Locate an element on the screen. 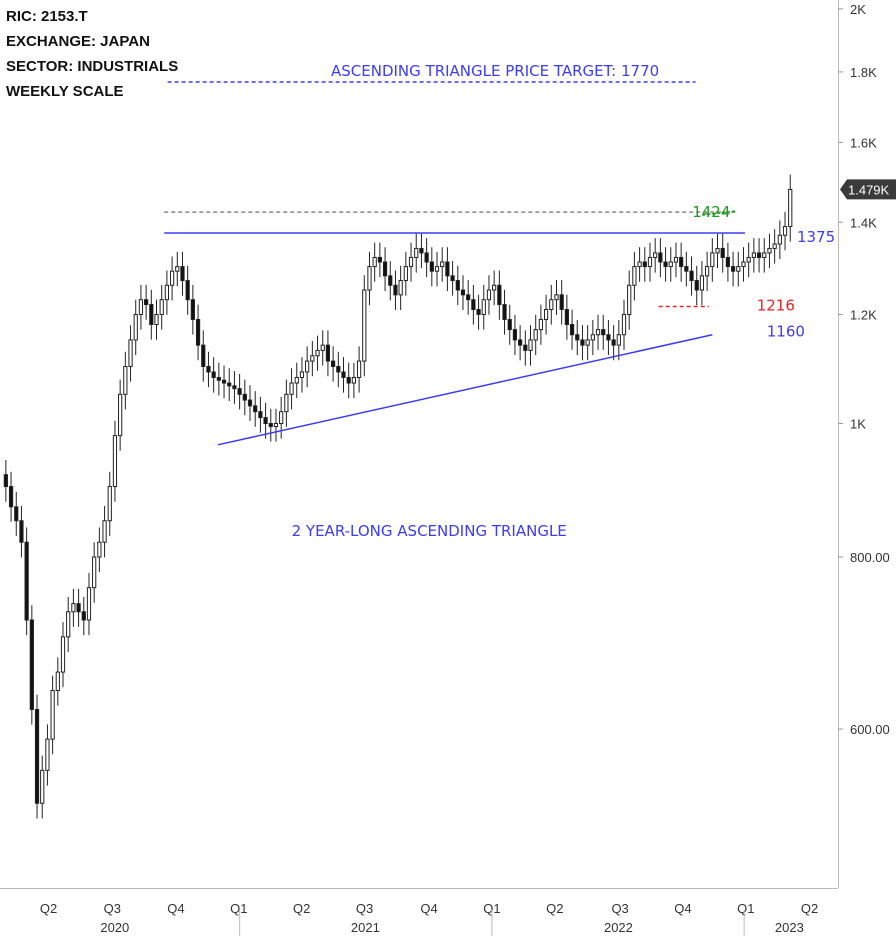 This screenshot has height=936, width=896. info-scale: WEEKLY SCALE is located at coordinates (65, 91).